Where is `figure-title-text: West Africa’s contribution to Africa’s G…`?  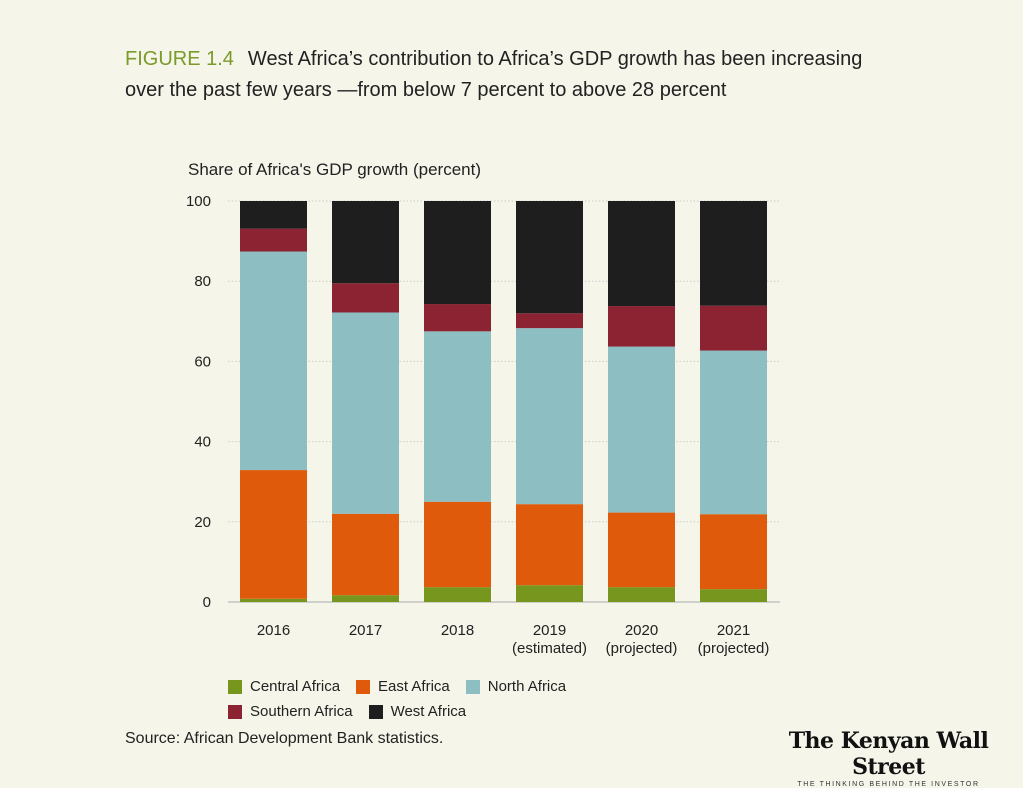 figure-title-text: West Africa’s contribution to Africa’s G… is located at coordinates (494, 74).